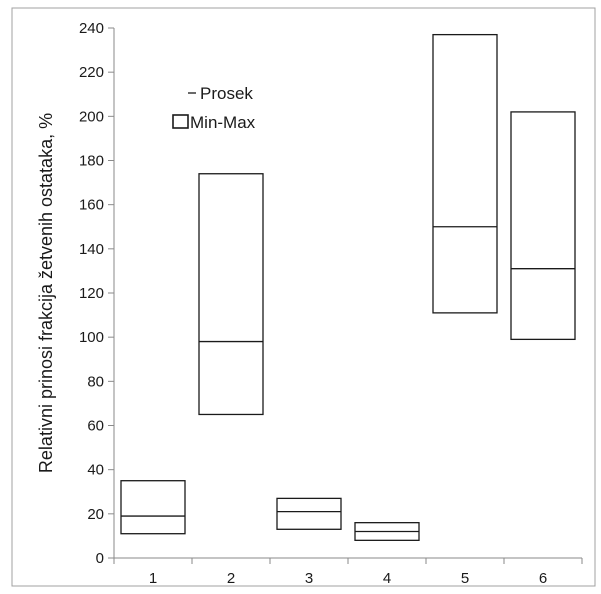 The width and height of the screenshot is (601, 594). What do you see at coordinates (465, 578) in the screenshot?
I see `x-tick-label: 5` at bounding box center [465, 578].